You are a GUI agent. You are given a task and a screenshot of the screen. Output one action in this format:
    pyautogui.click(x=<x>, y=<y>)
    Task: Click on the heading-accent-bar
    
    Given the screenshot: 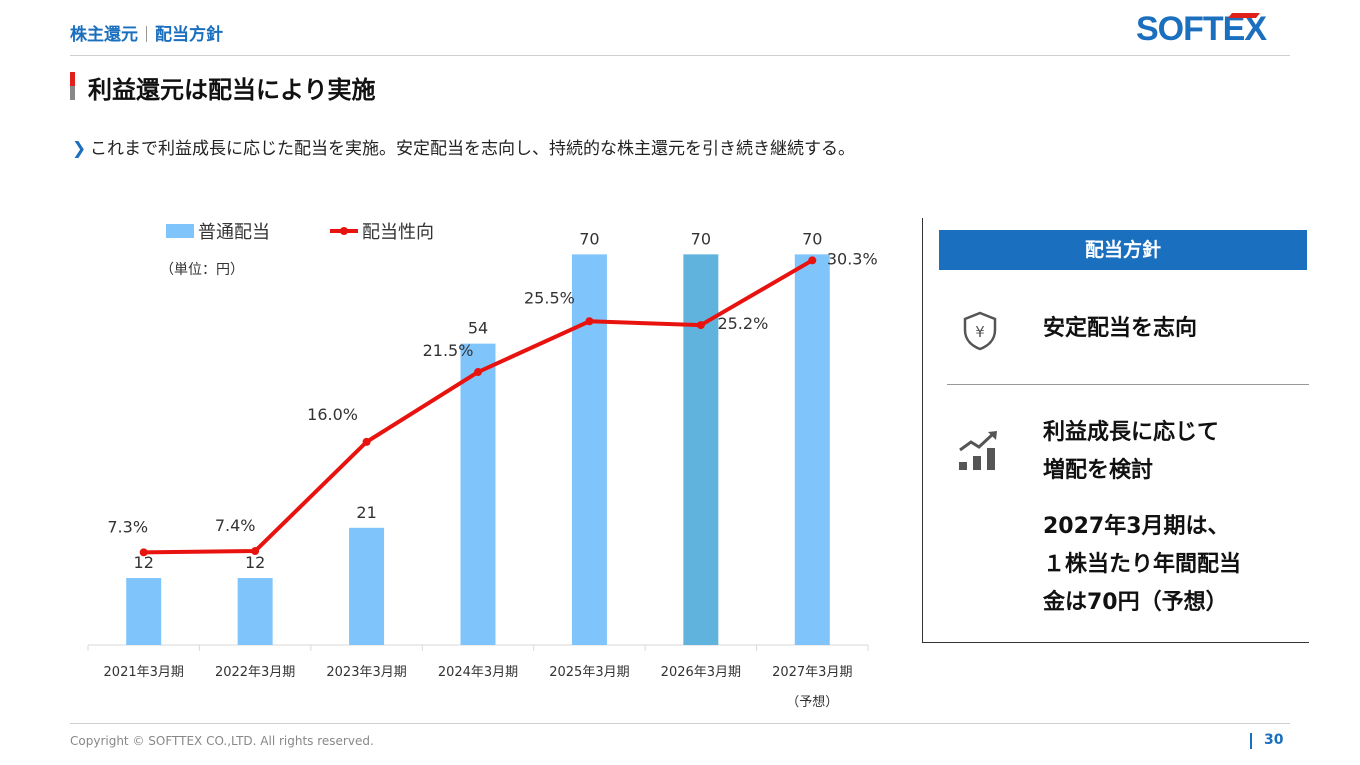 What is the action you would take?
    pyautogui.click(x=72, y=86)
    